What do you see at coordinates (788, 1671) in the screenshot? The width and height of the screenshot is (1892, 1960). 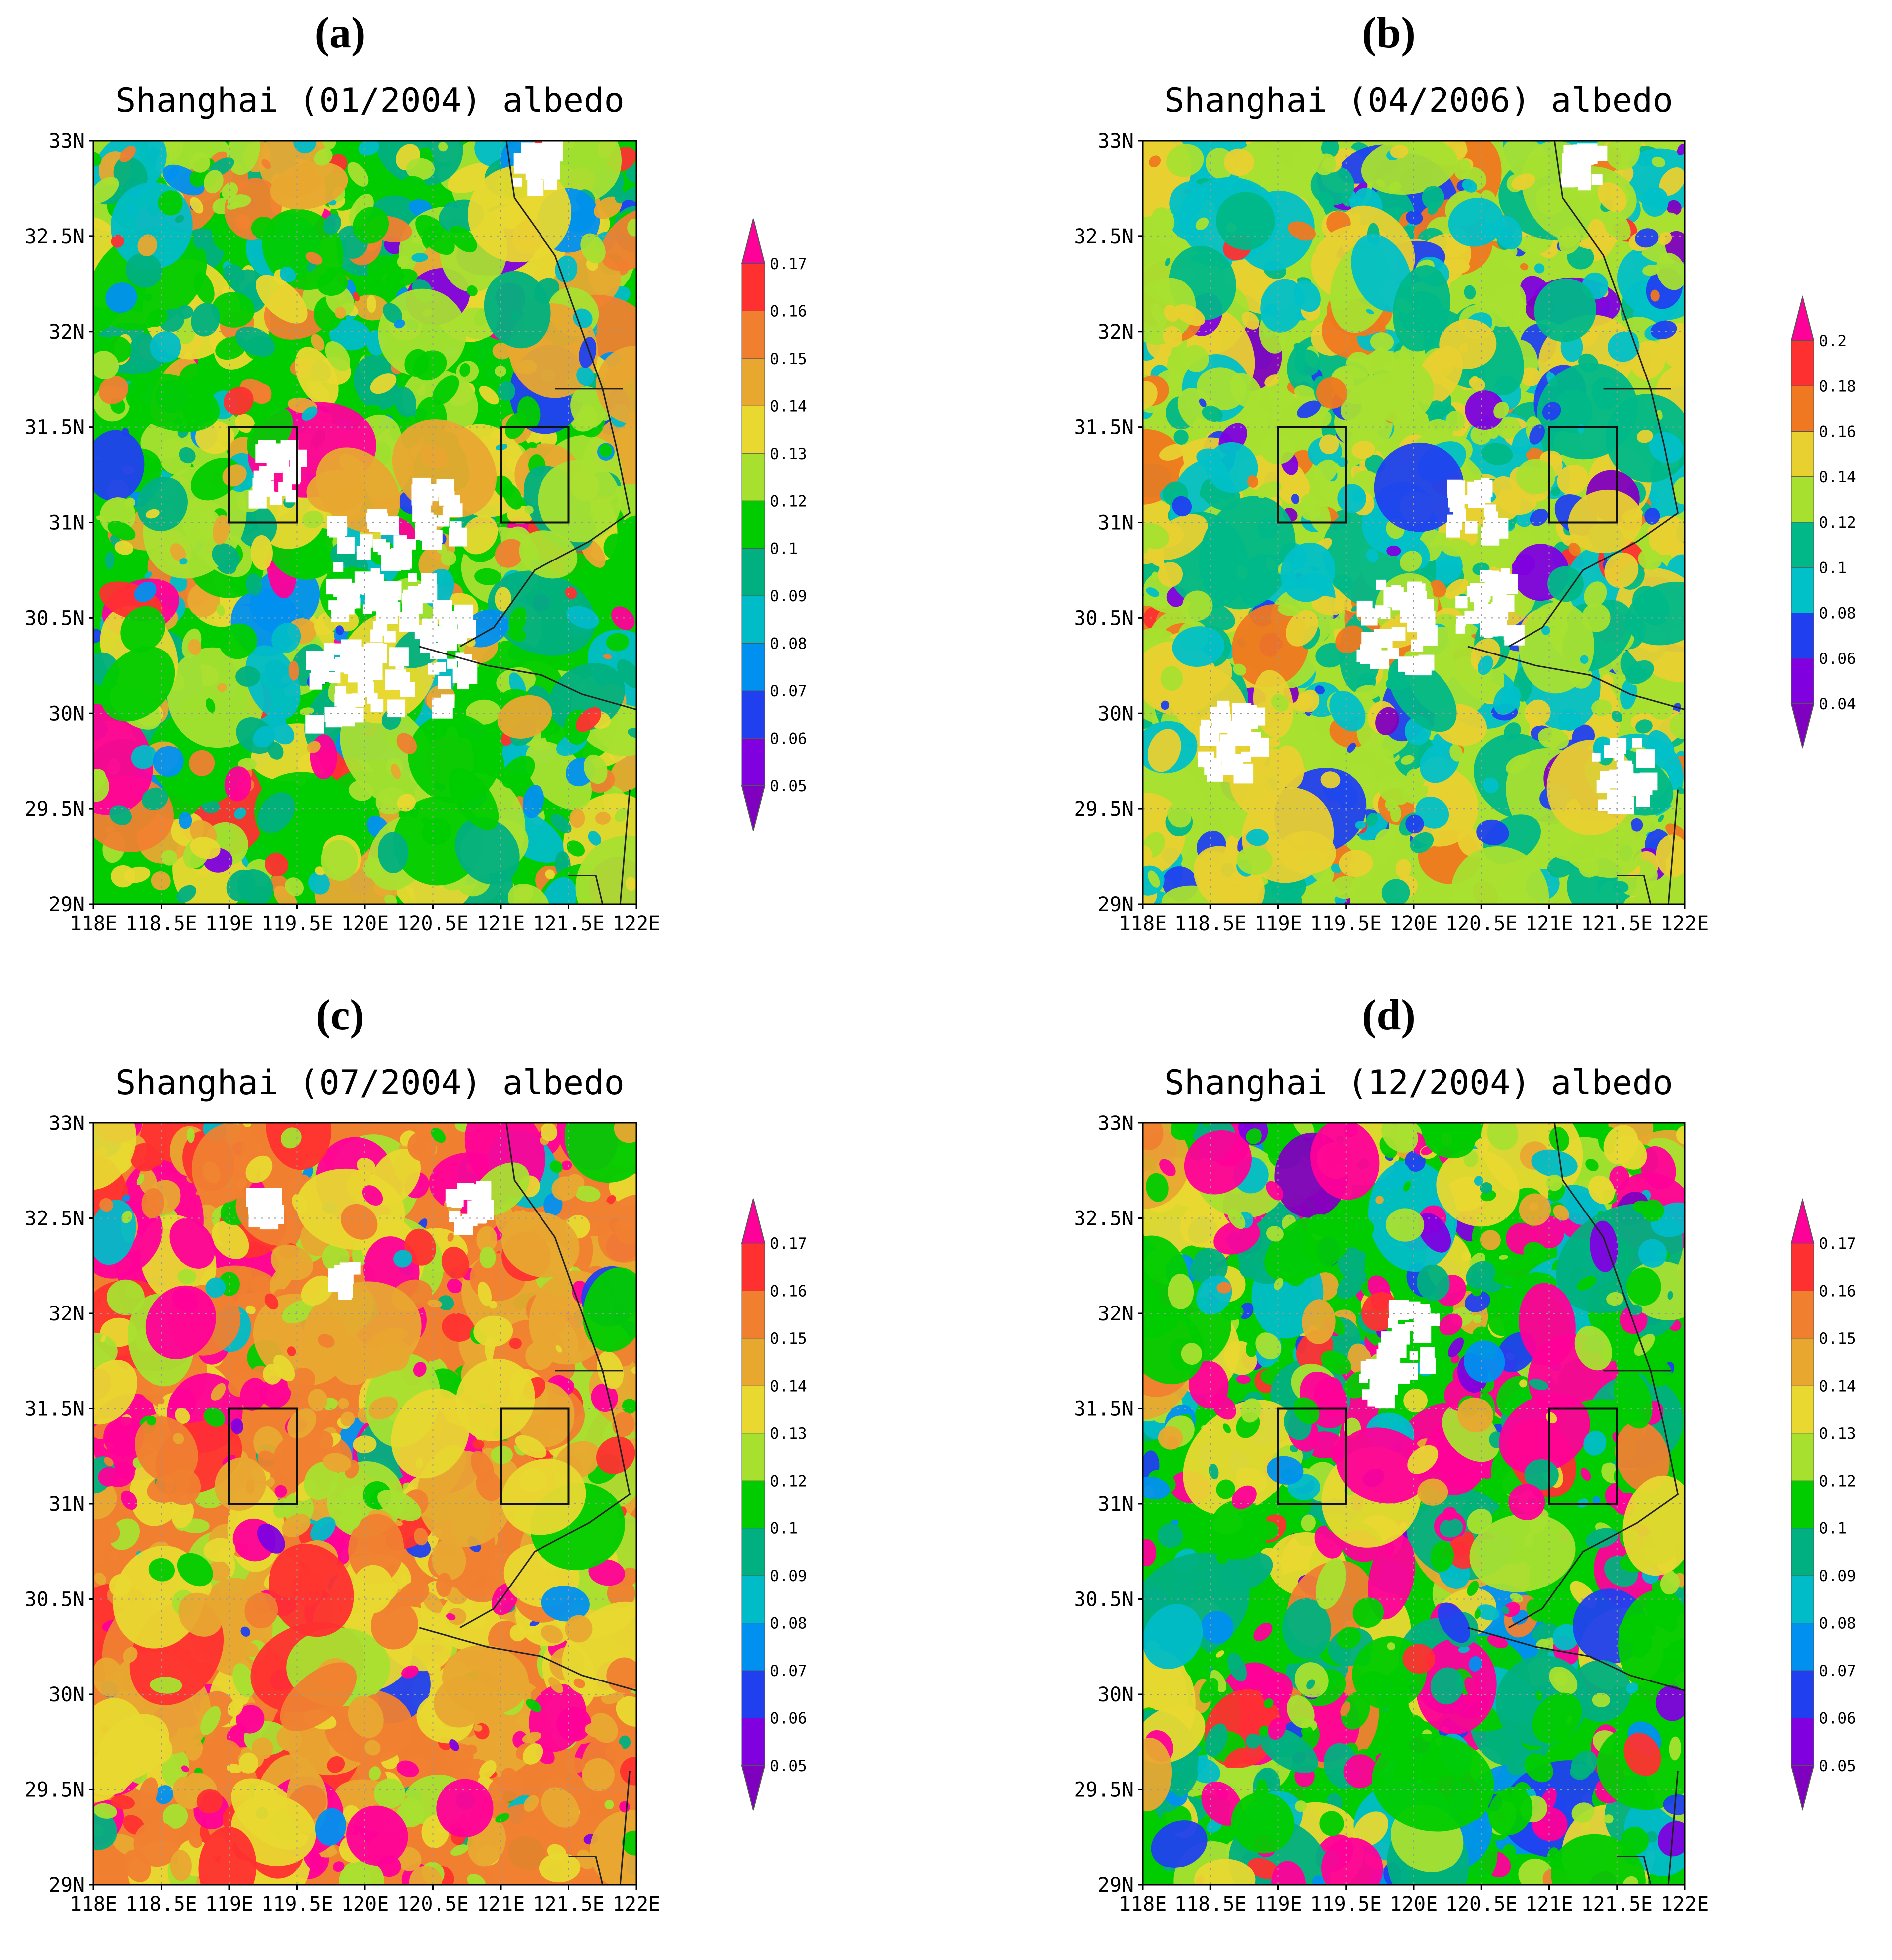 I see `colorbar-label: 0.07` at bounding box center [788, 1671].